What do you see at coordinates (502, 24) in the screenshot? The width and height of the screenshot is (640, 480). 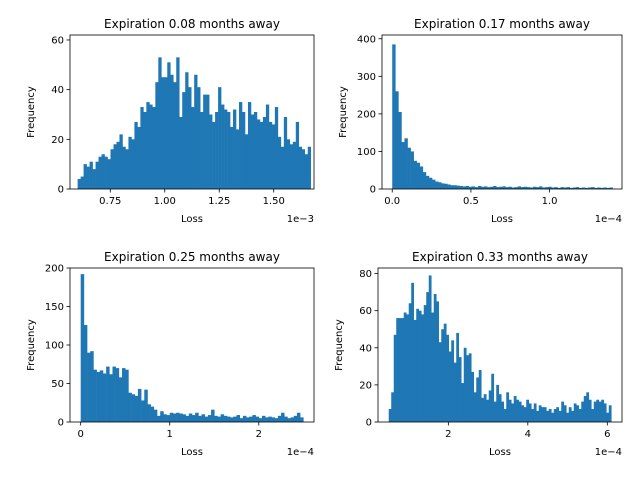 I see `subplot-title: Expiration 0.17 months away` at bounding box center [502, 24].